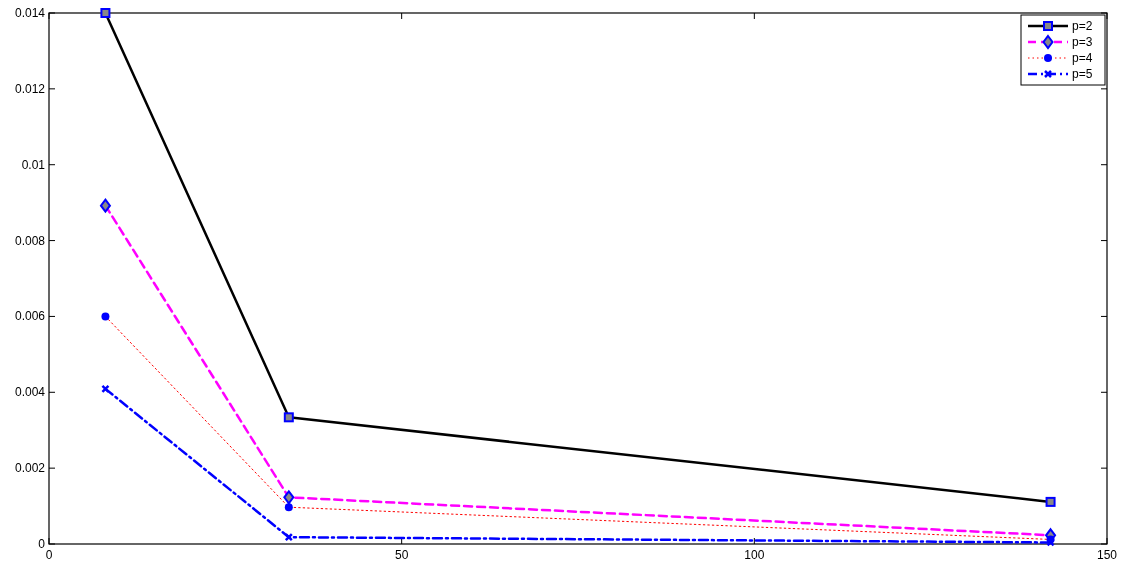  I want to click on x-tick-label: 150, so click(1107, 555).